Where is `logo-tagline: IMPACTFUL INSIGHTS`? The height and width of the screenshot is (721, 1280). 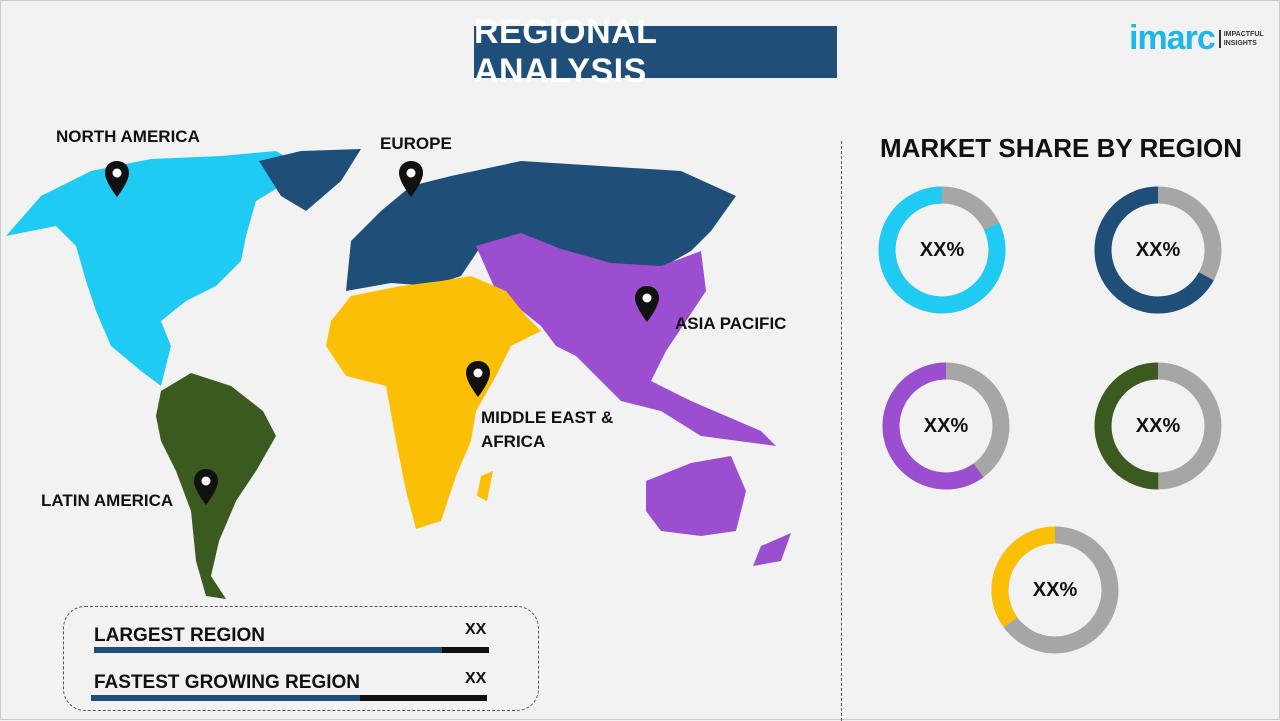
logo-tagline: IMPACTFUL INSIGHTS is located at coordinates (1241, 38).